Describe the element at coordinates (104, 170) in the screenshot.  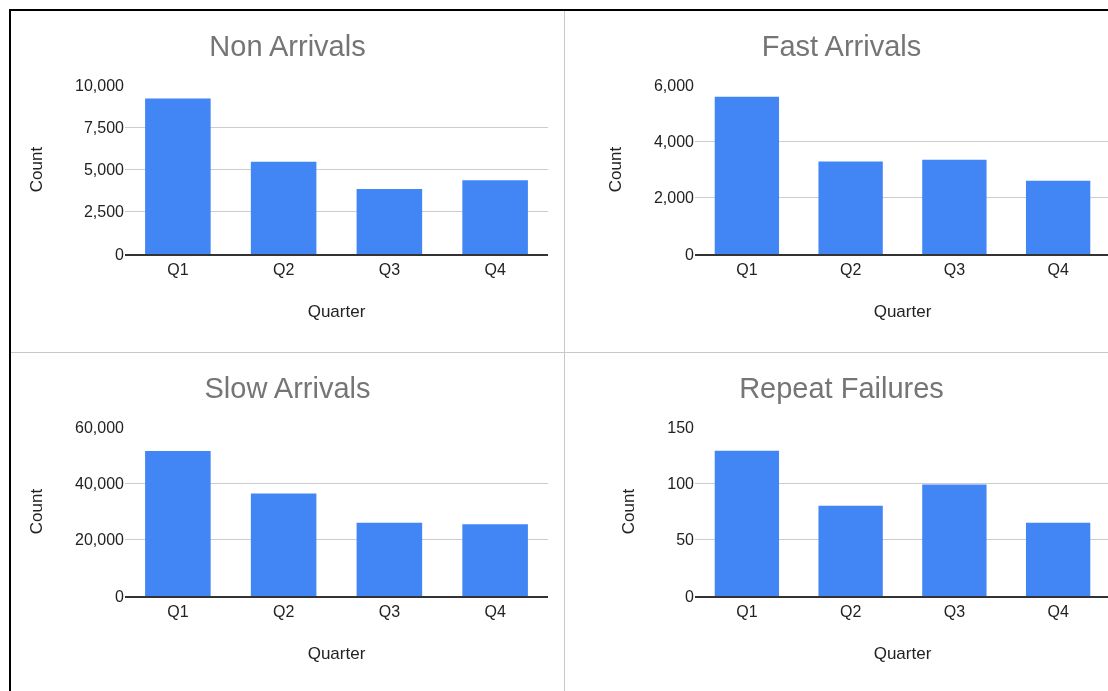
I see `y-tick-label: 5,000` at that location.